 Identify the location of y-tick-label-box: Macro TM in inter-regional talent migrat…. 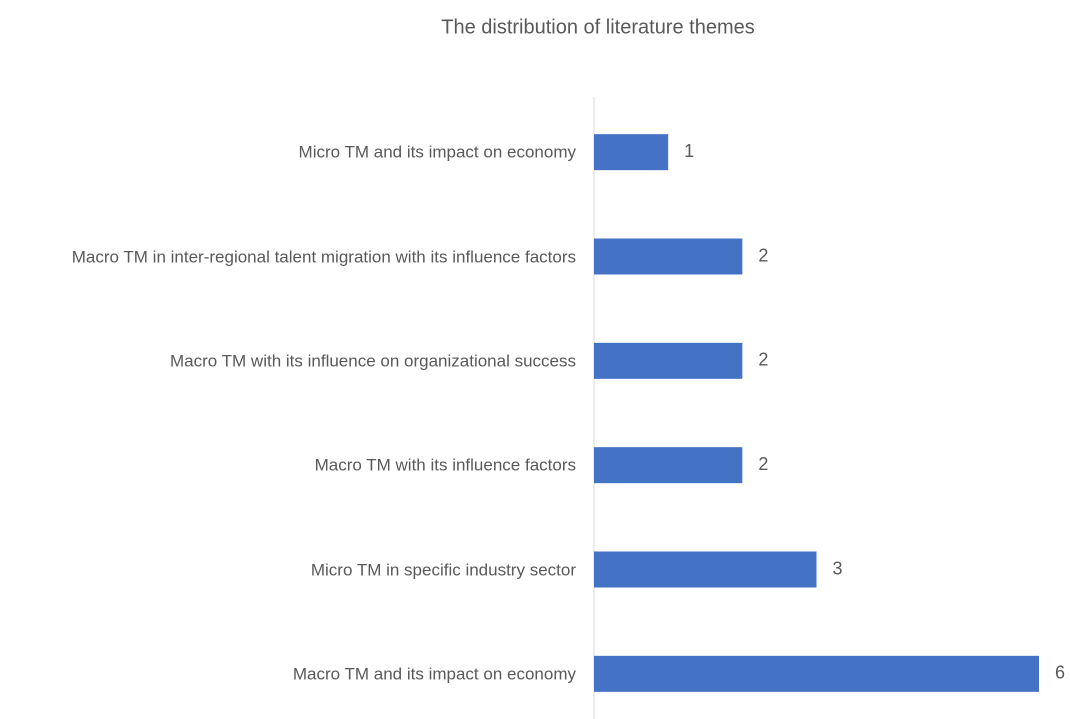
(291, 256).